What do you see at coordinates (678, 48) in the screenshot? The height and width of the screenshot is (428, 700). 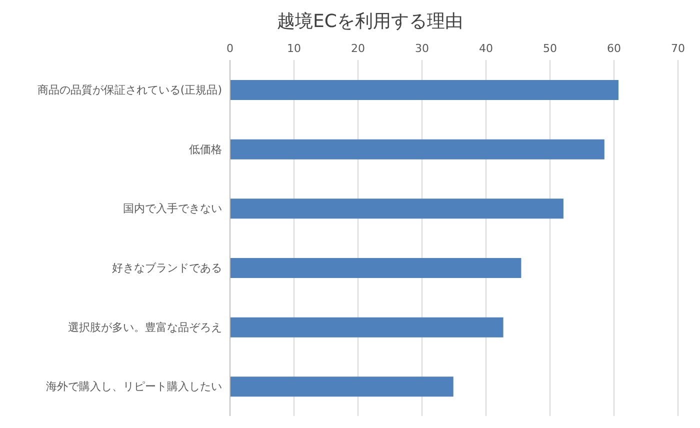 I see `x-tick-label: 70` at bounding box center [678, 48].